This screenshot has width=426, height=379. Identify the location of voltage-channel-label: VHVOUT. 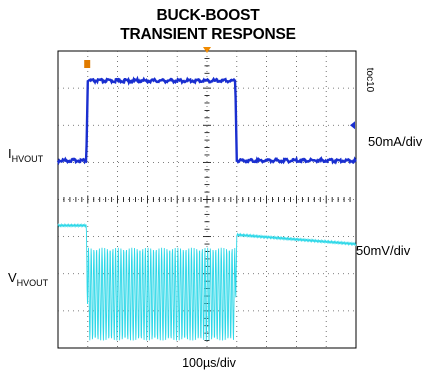
(28, 279).